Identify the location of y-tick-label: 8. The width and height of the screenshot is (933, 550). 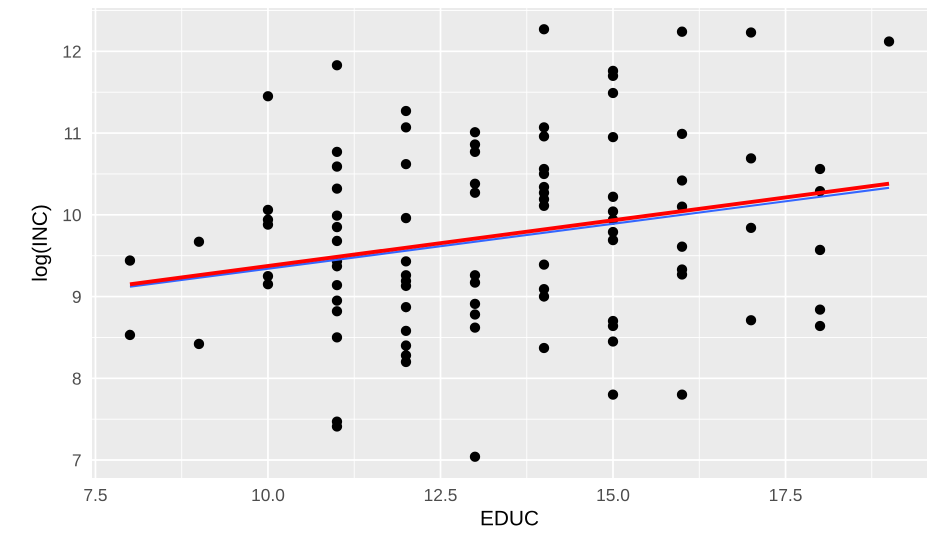
(76, 378).